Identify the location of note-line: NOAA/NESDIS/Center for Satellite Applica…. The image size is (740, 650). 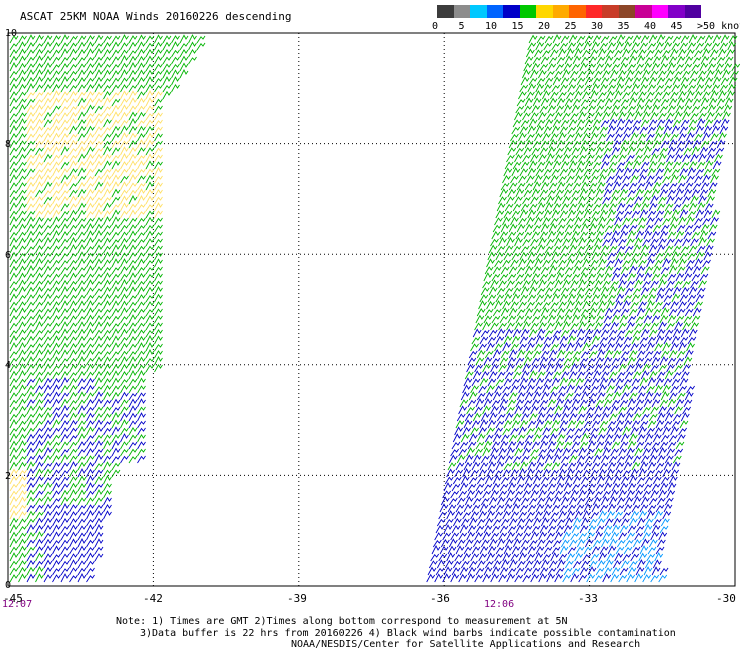
(466, 644).